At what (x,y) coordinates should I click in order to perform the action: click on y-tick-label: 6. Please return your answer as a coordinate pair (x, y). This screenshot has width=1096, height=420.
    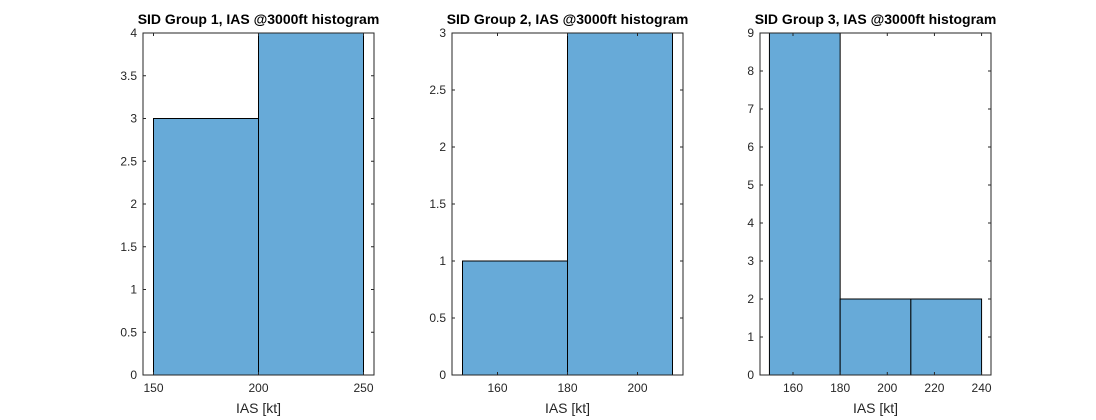
    Looking at the image, I should click on (750, 147).